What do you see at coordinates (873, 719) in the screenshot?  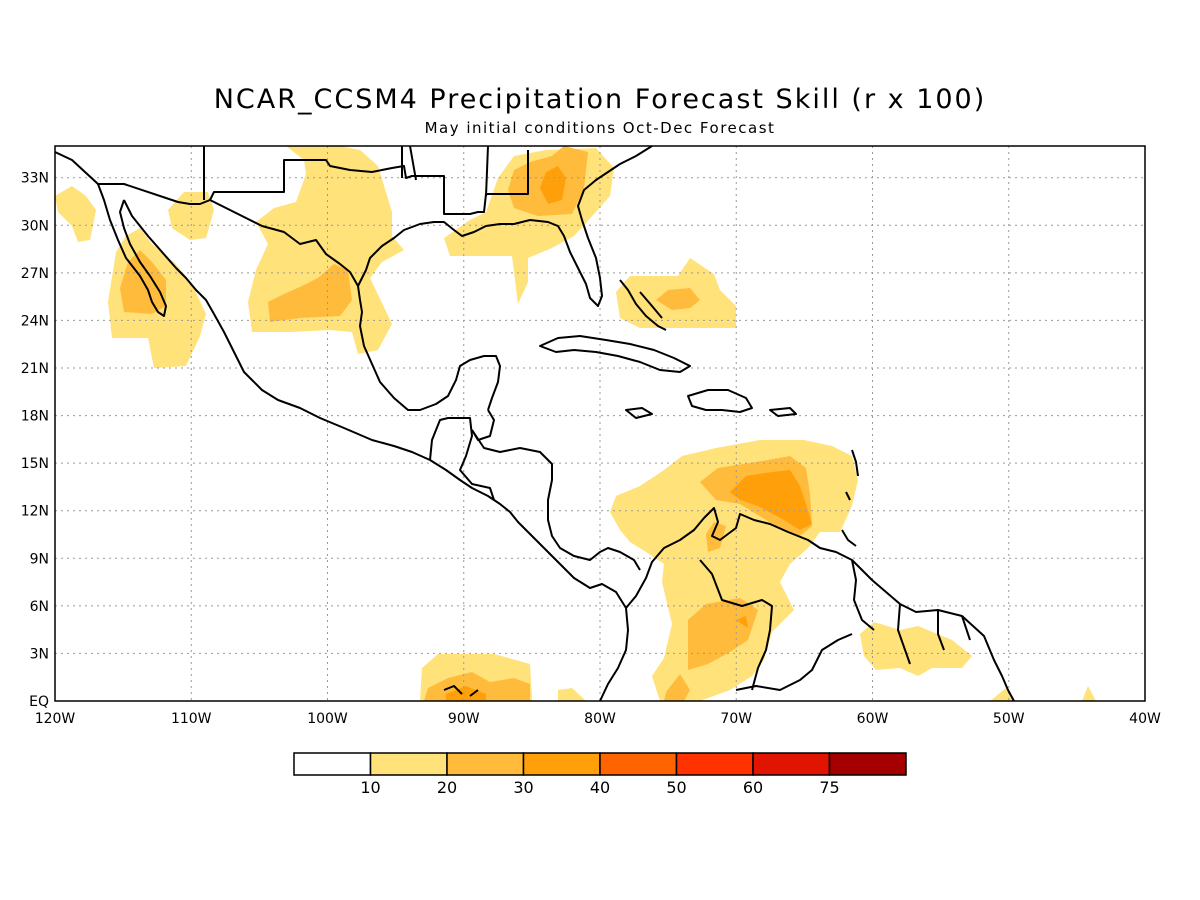 I see `lon-tick-label: 60W` at bounding box center [873, 719].